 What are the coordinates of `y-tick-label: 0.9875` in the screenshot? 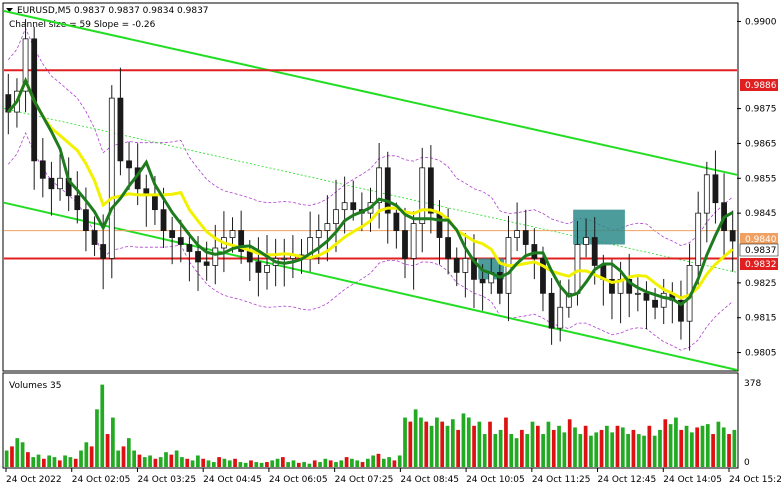 It's located at (761, 110).